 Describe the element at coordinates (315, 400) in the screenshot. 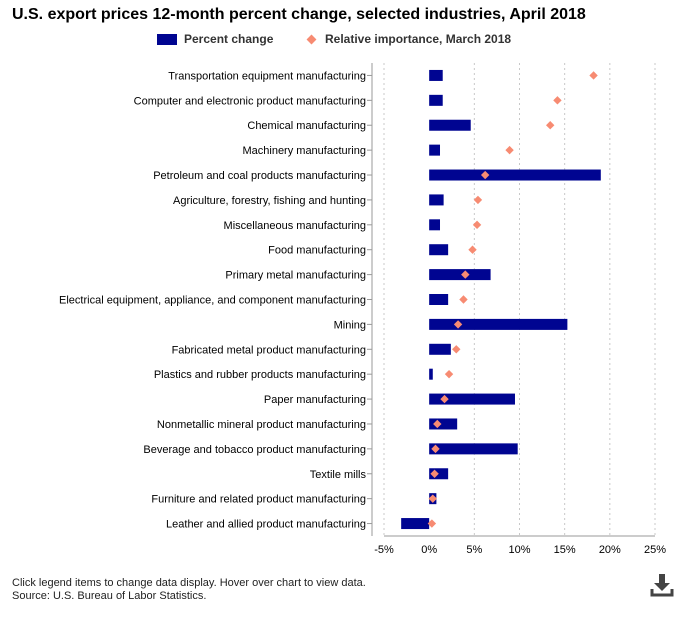

I see `category-label: Paper manufacturing` at that location.